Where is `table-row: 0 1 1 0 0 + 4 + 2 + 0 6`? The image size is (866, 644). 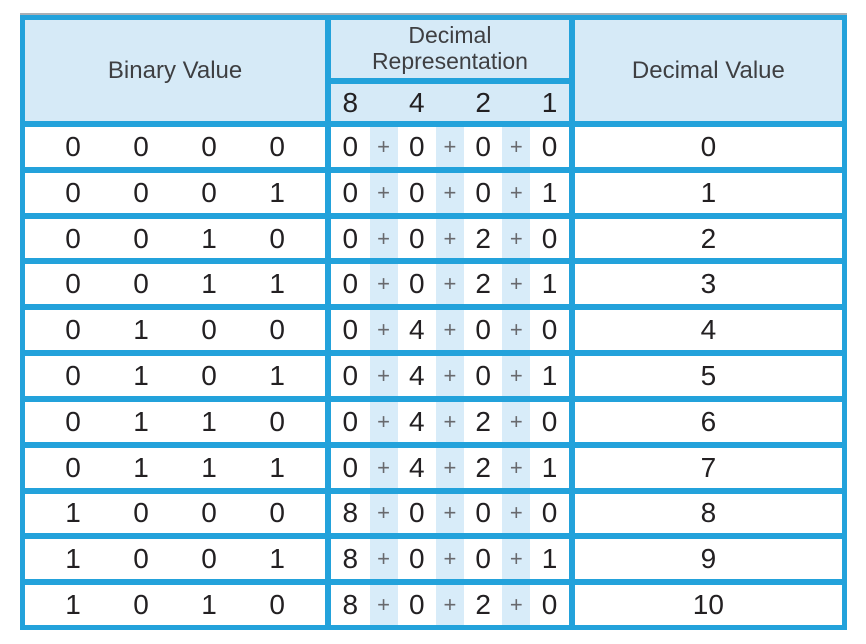
table-row: 0 1 1 0 0 + 4 + 2 + 0 6 is located at coordinates (433, 421).